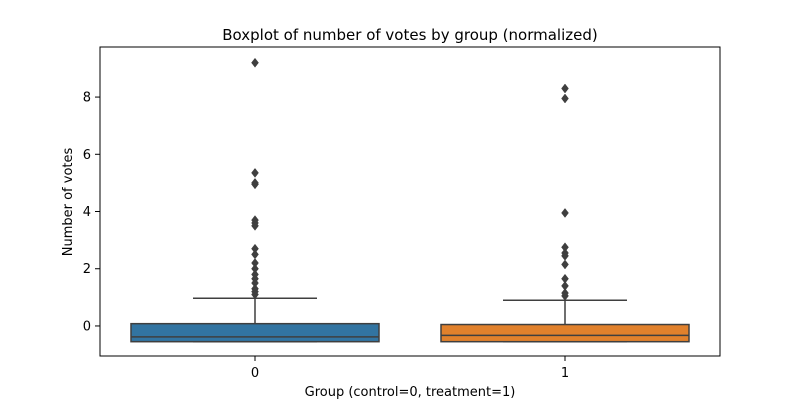 Image resolution: width=800 pixels, height=400 pixels. I want to click on x-tick-label: 1, so click(565, 373).